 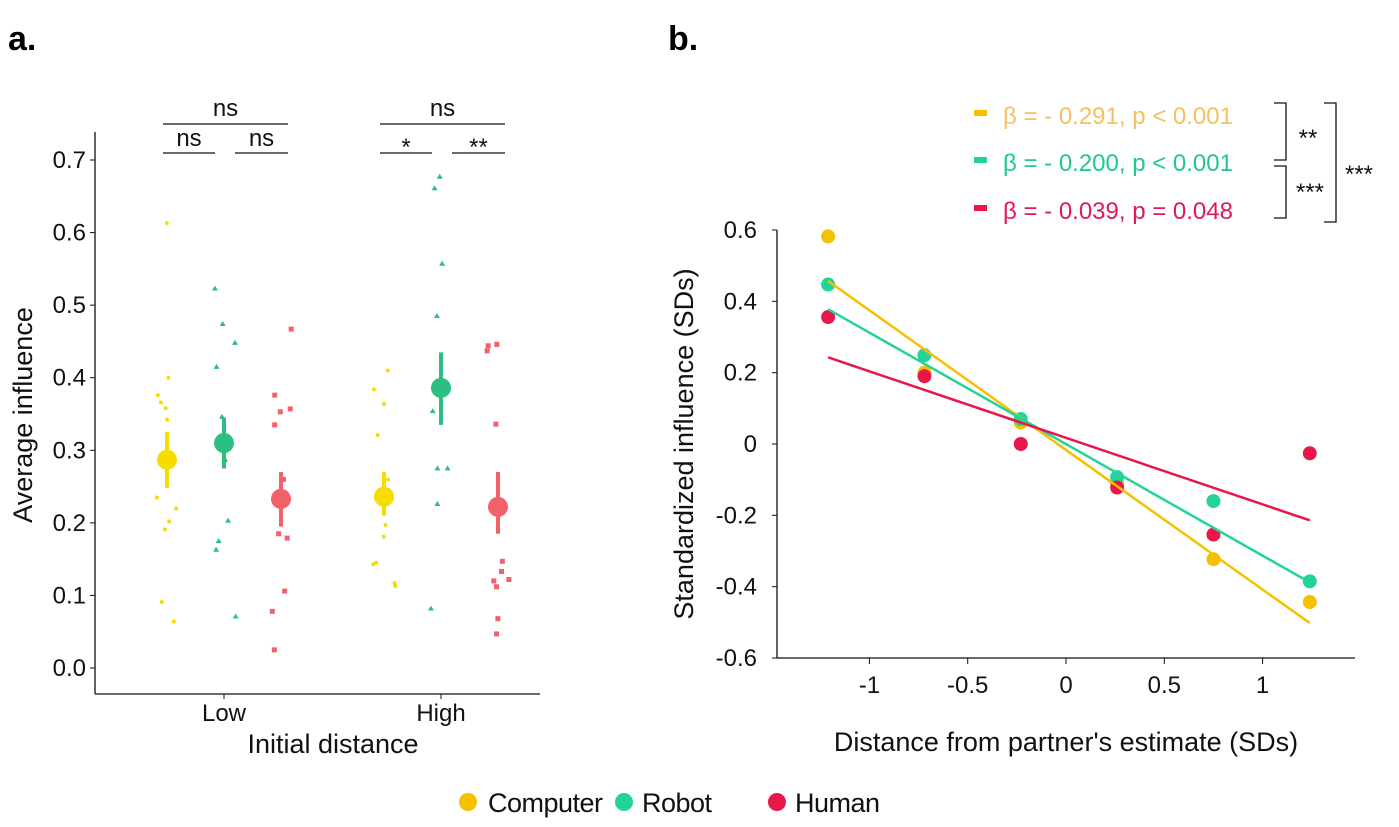 I want to click on y-tick-label: 0.1, so click(x=69, y=595).